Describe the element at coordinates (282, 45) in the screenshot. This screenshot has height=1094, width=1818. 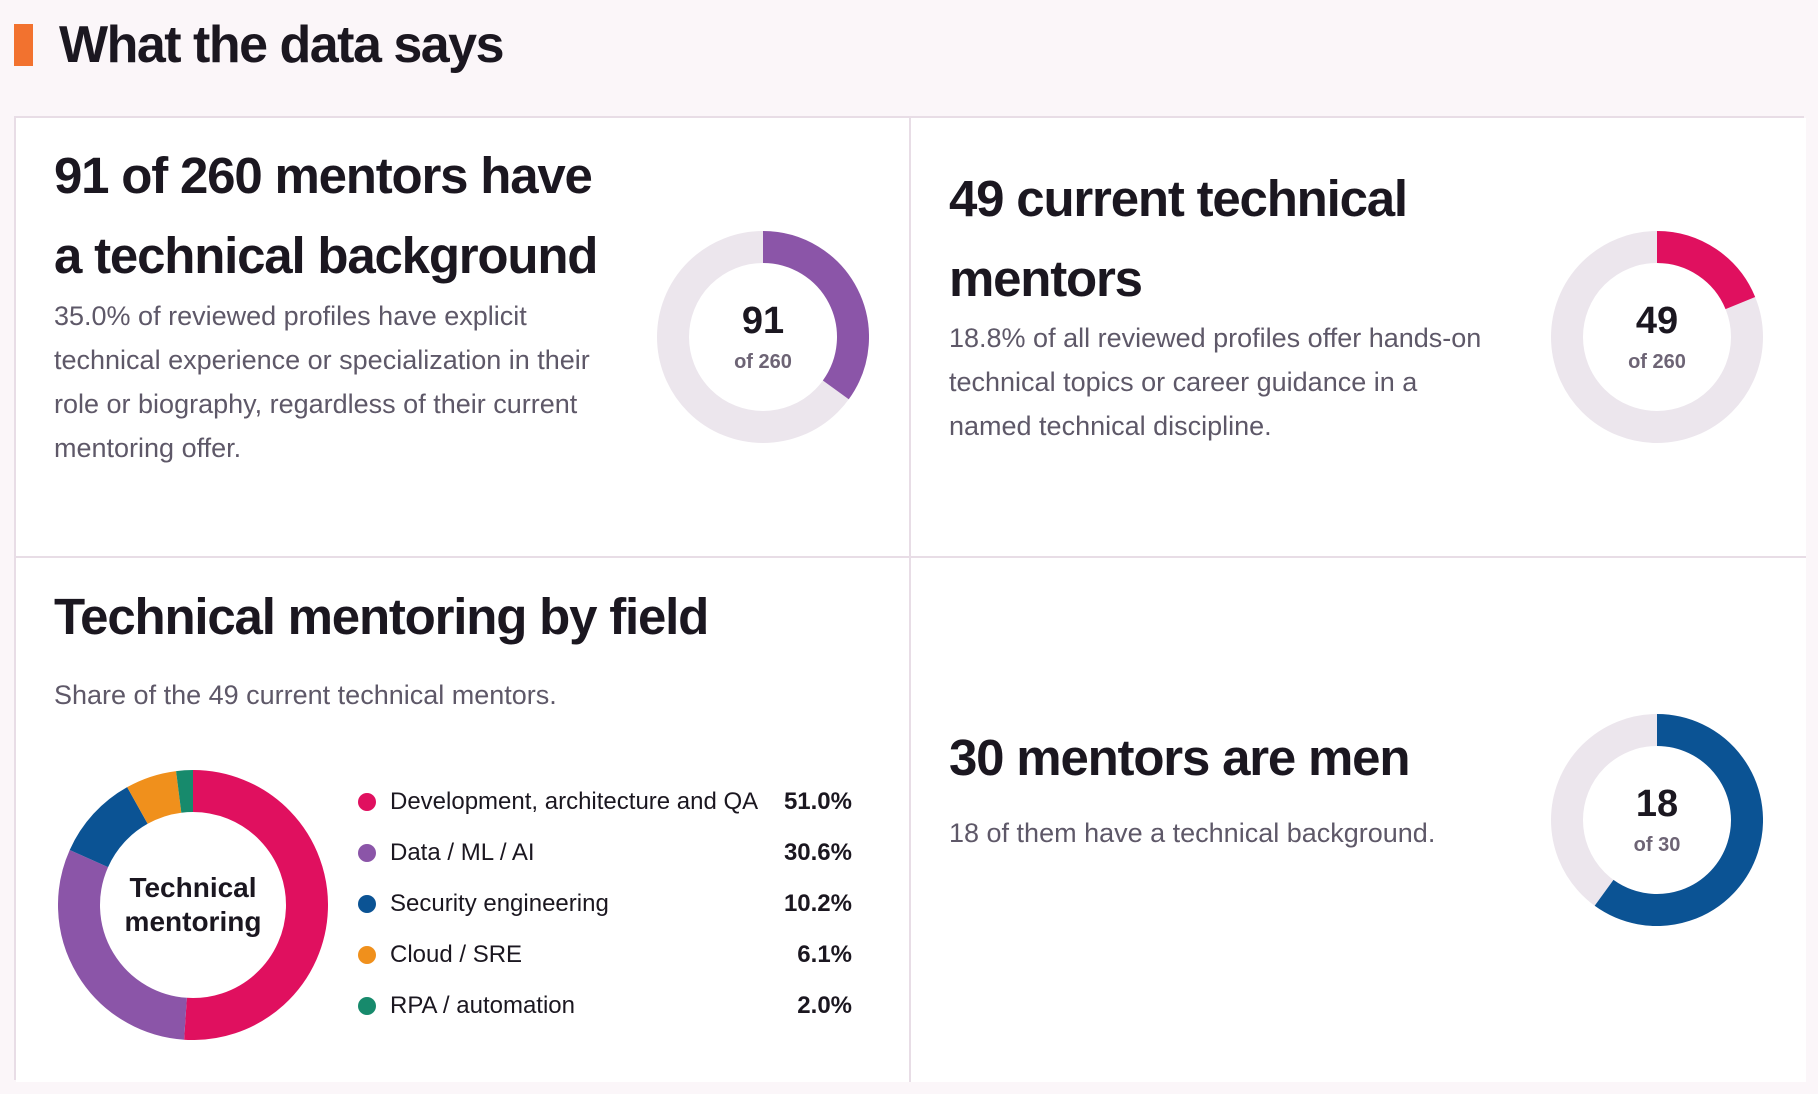
I see `section-title: What the data says` at that location.